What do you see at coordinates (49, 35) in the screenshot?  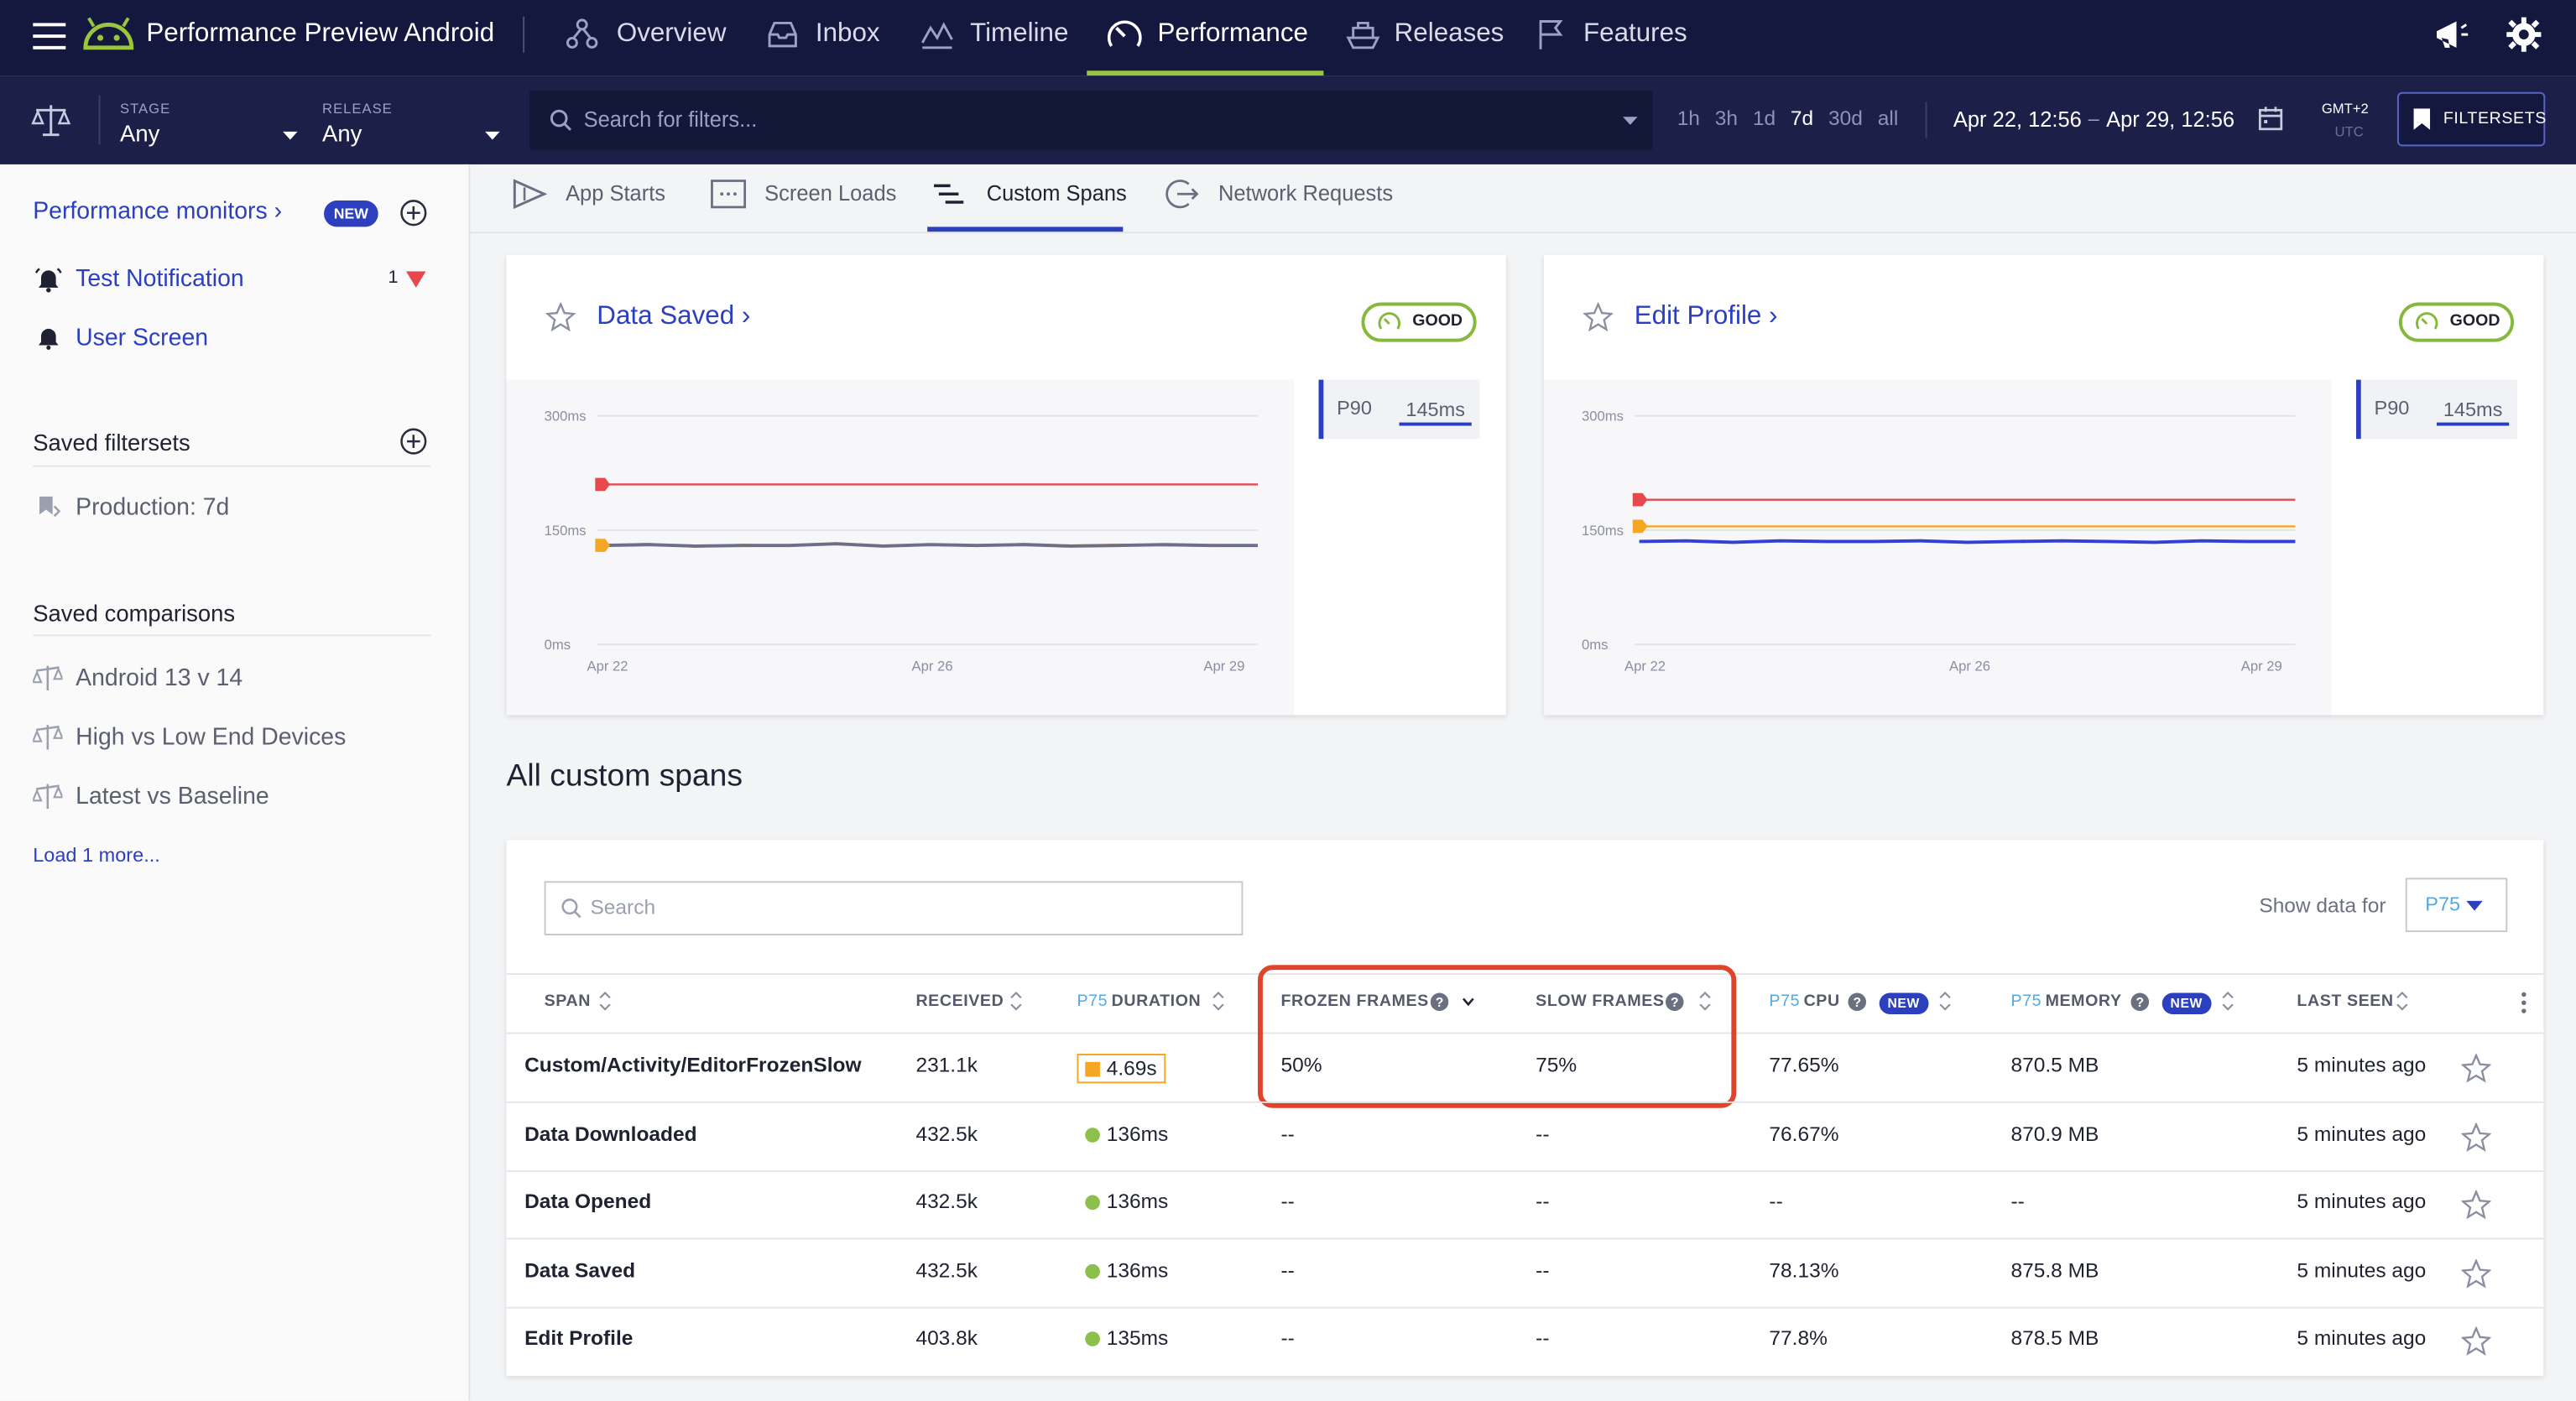 I see `menu-icon` at bounding box center [49, 35].